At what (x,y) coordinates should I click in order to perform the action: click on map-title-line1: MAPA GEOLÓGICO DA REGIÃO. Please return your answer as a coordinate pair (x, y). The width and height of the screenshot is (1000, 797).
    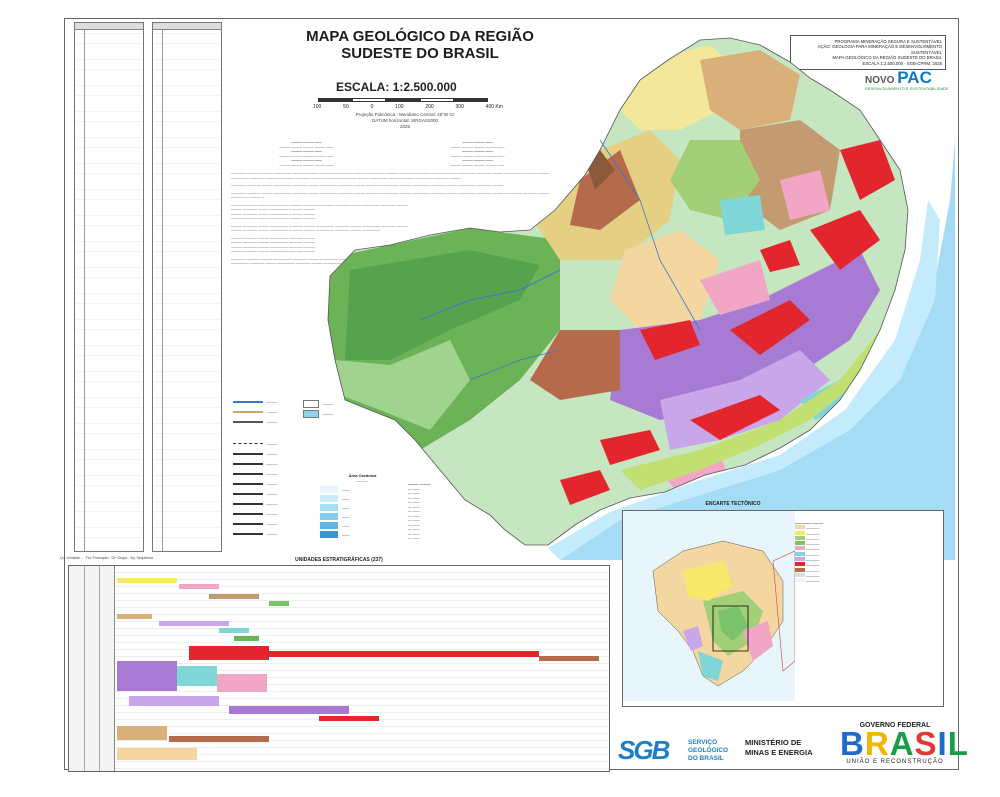
    Looking at the image, I should click on (420, 36).